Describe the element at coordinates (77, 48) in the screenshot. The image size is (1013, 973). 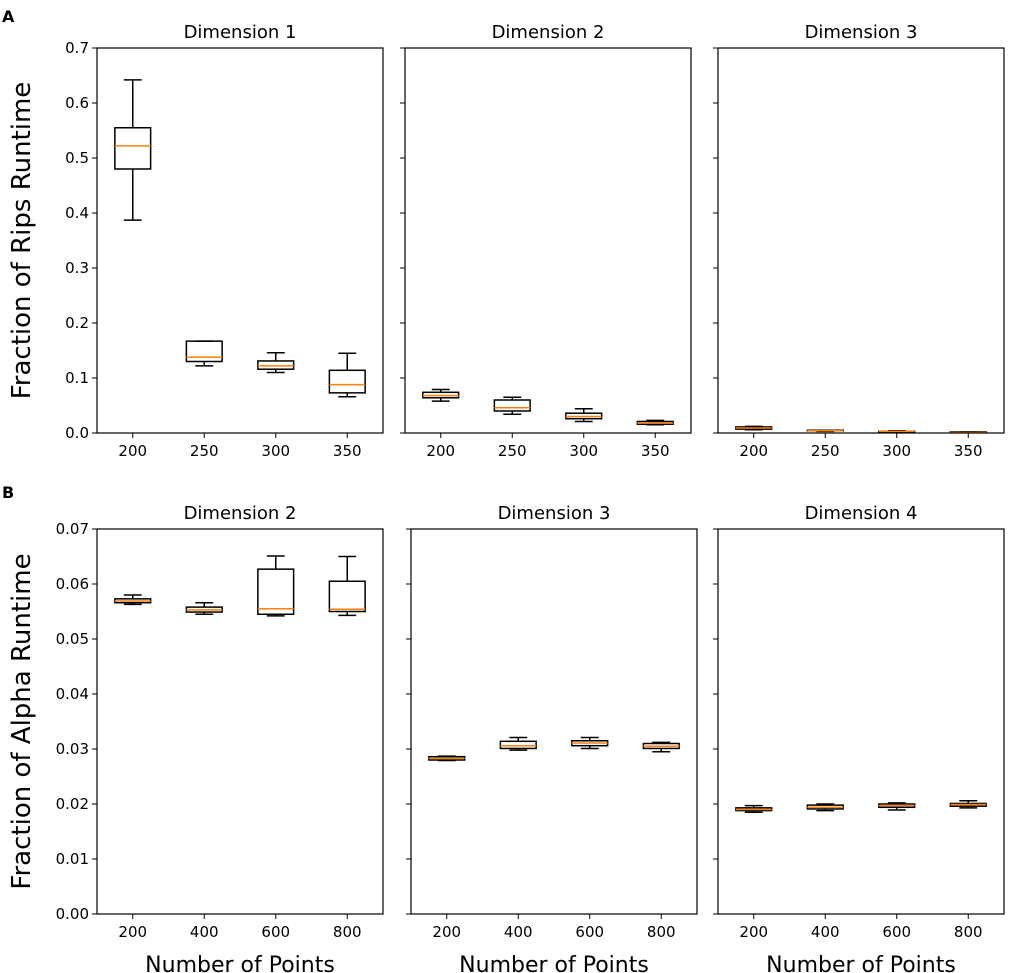
I see `y-tick-label: 0.7` at that location.